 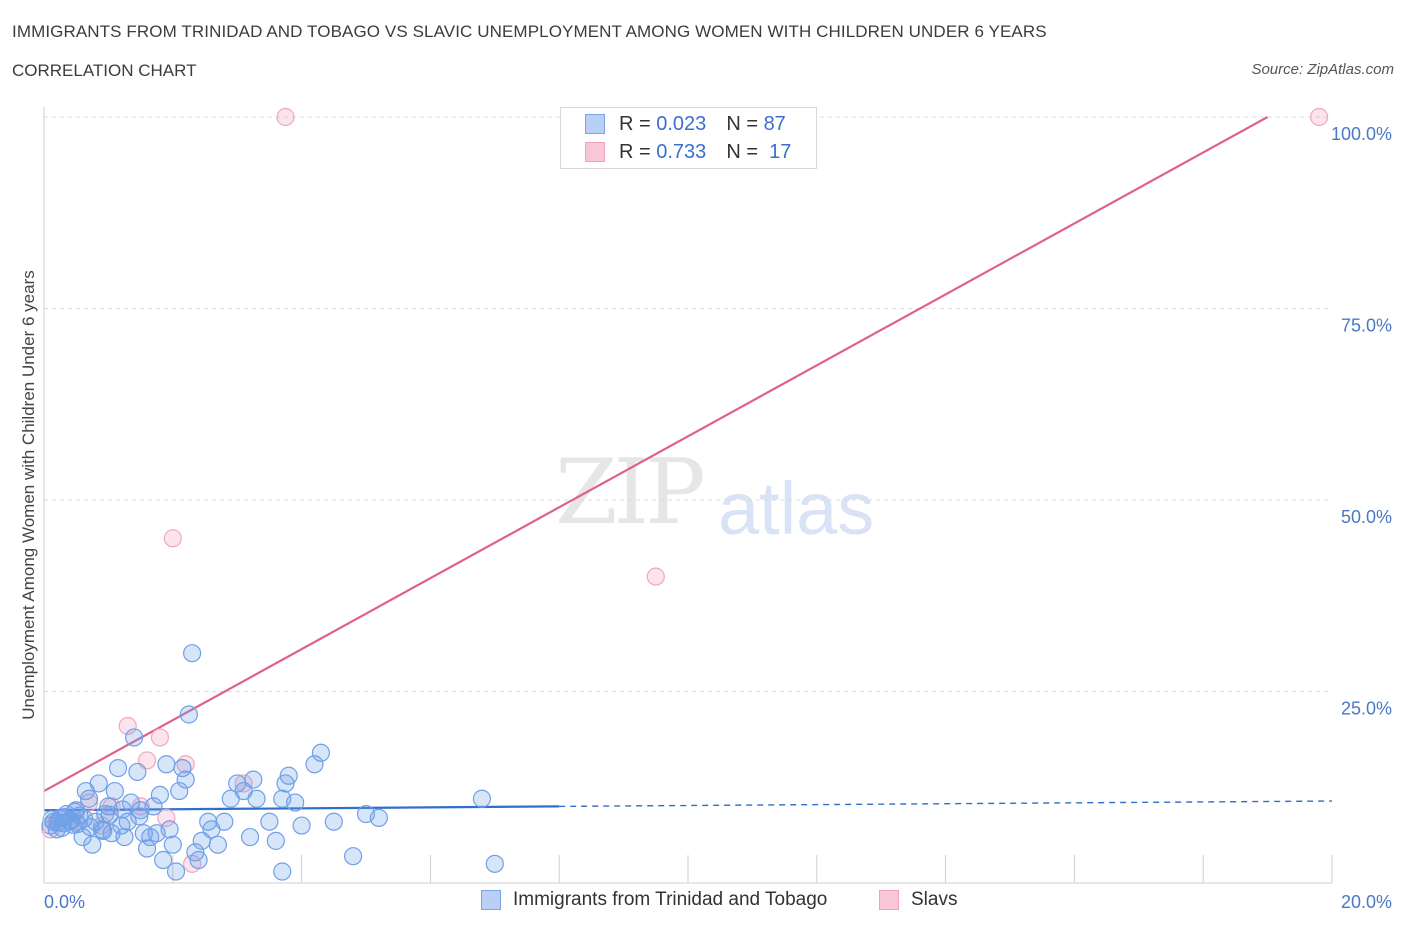 I want to click on legend-r-value: 0.023, so click(x=681, y=123).